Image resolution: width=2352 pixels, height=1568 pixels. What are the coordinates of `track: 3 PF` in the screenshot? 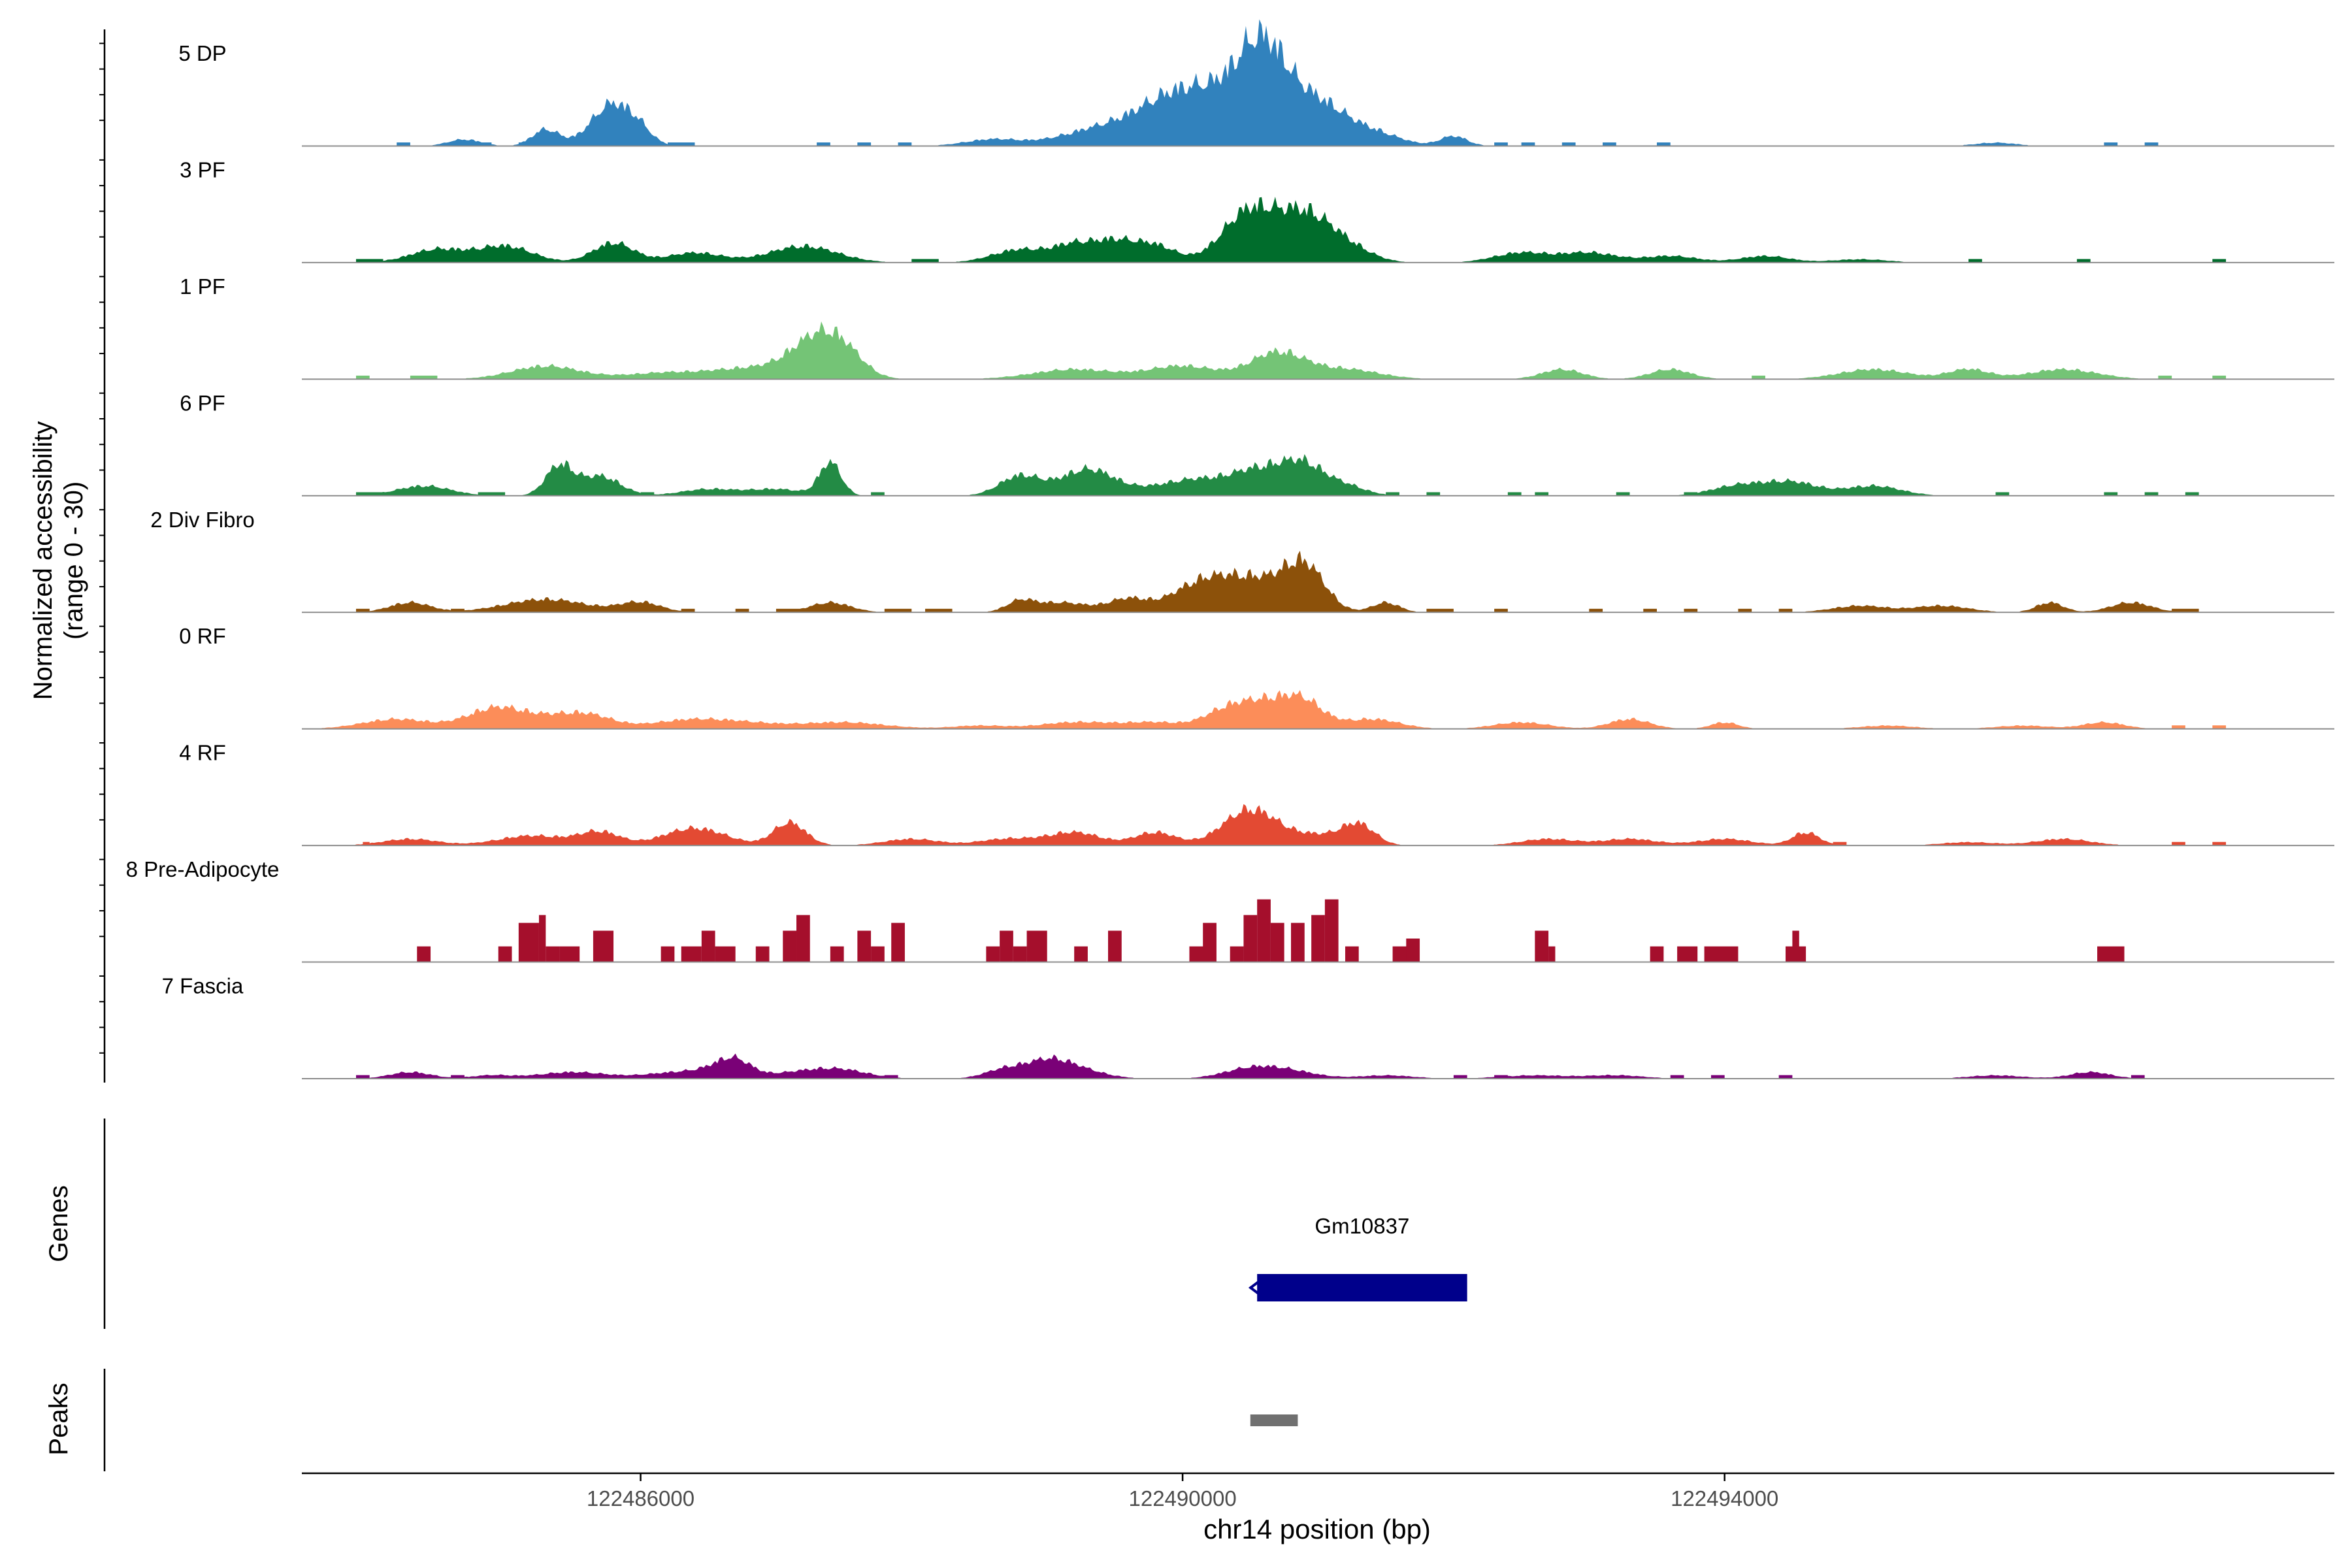 It's located at (1257, 210).